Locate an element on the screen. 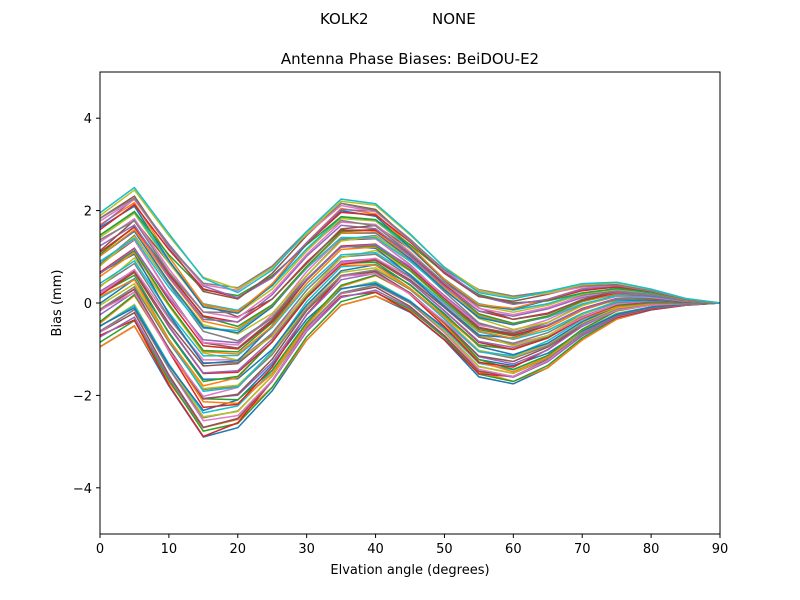 The height and width of the screenshot is (600, 800). x-tick-label: 70 is located at coordinates (582, 549).